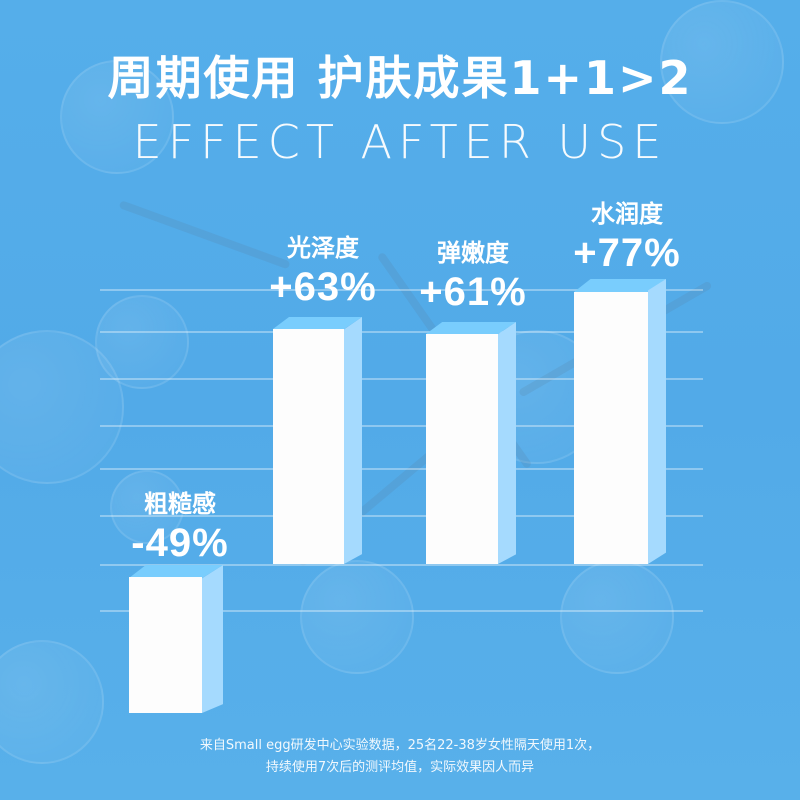  What do you see at coordinates (627, 214) in the screenshot?
I see `bar-name: 水润度` at bounding box center [627, 214].